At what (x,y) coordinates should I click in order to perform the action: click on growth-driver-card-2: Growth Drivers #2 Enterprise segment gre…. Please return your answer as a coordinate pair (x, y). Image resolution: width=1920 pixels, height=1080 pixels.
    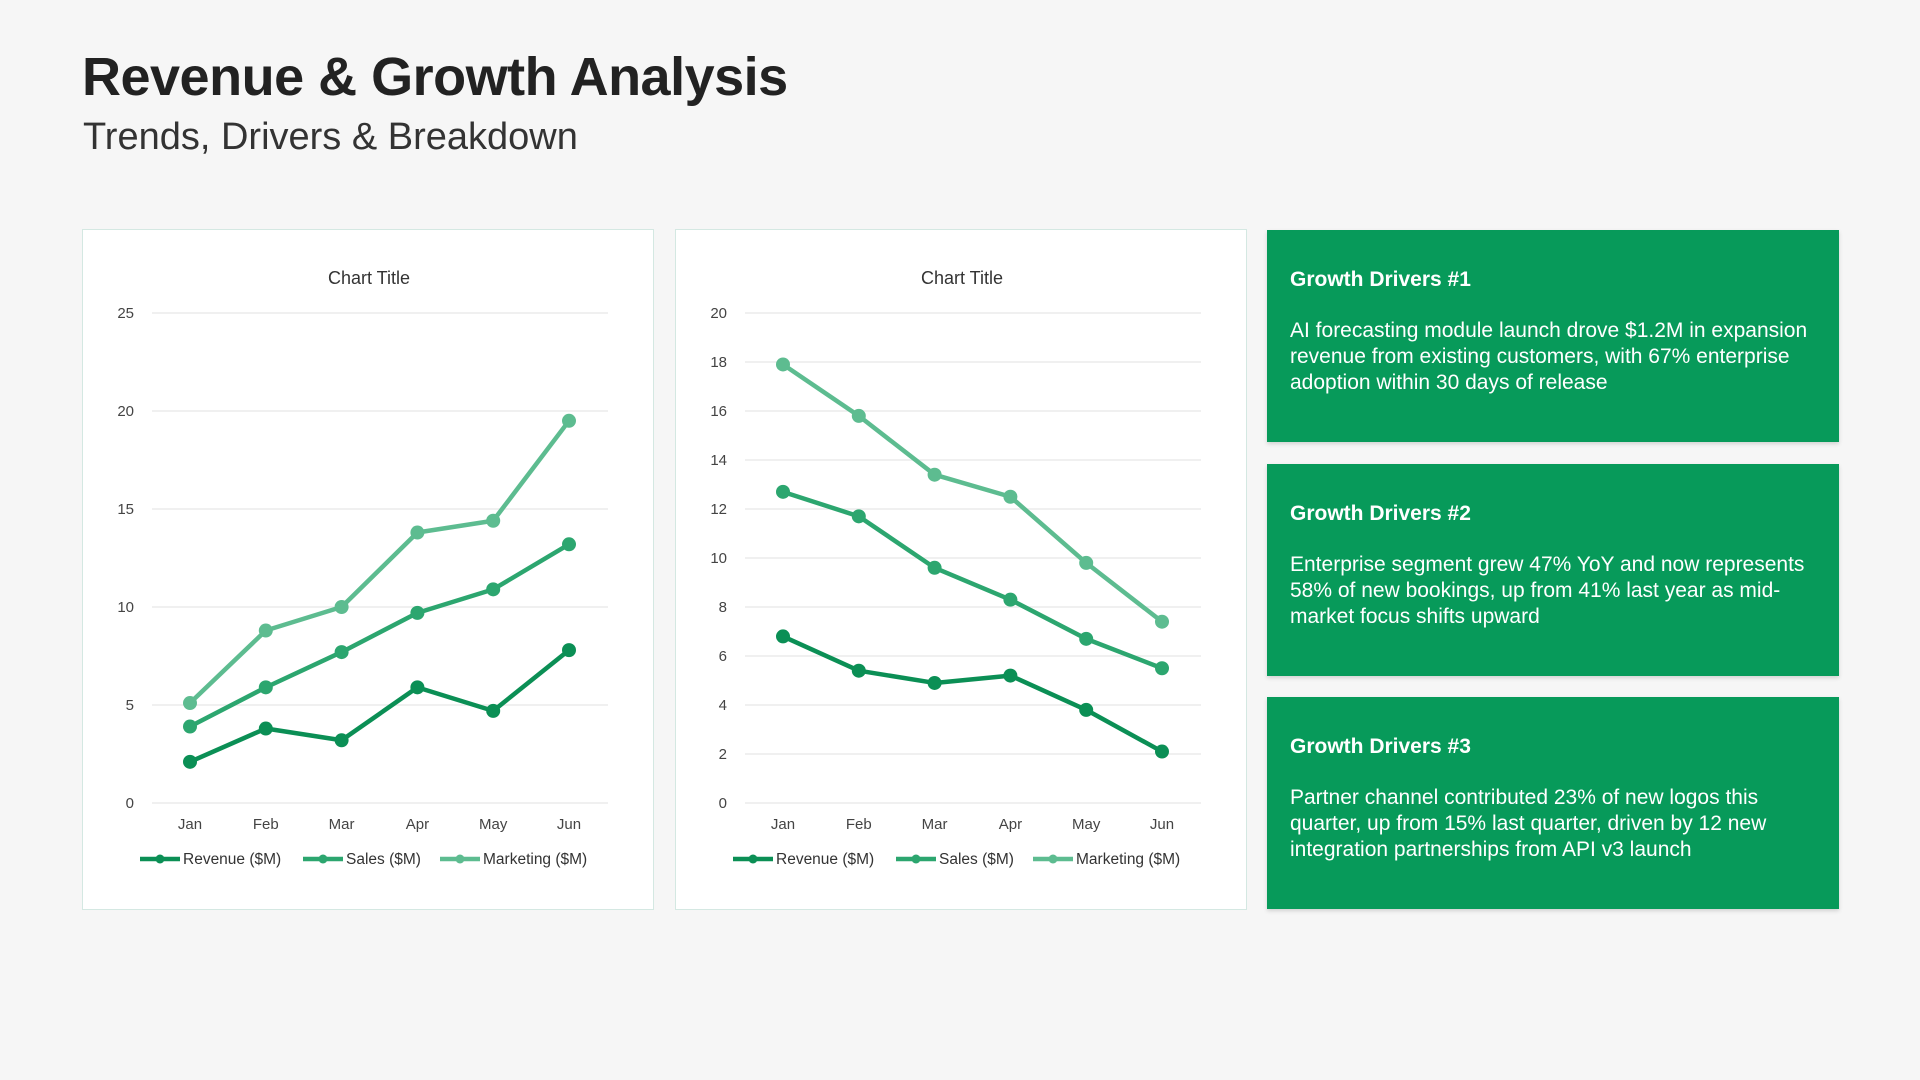
    Looking at the image, I should click on (1553, 570).